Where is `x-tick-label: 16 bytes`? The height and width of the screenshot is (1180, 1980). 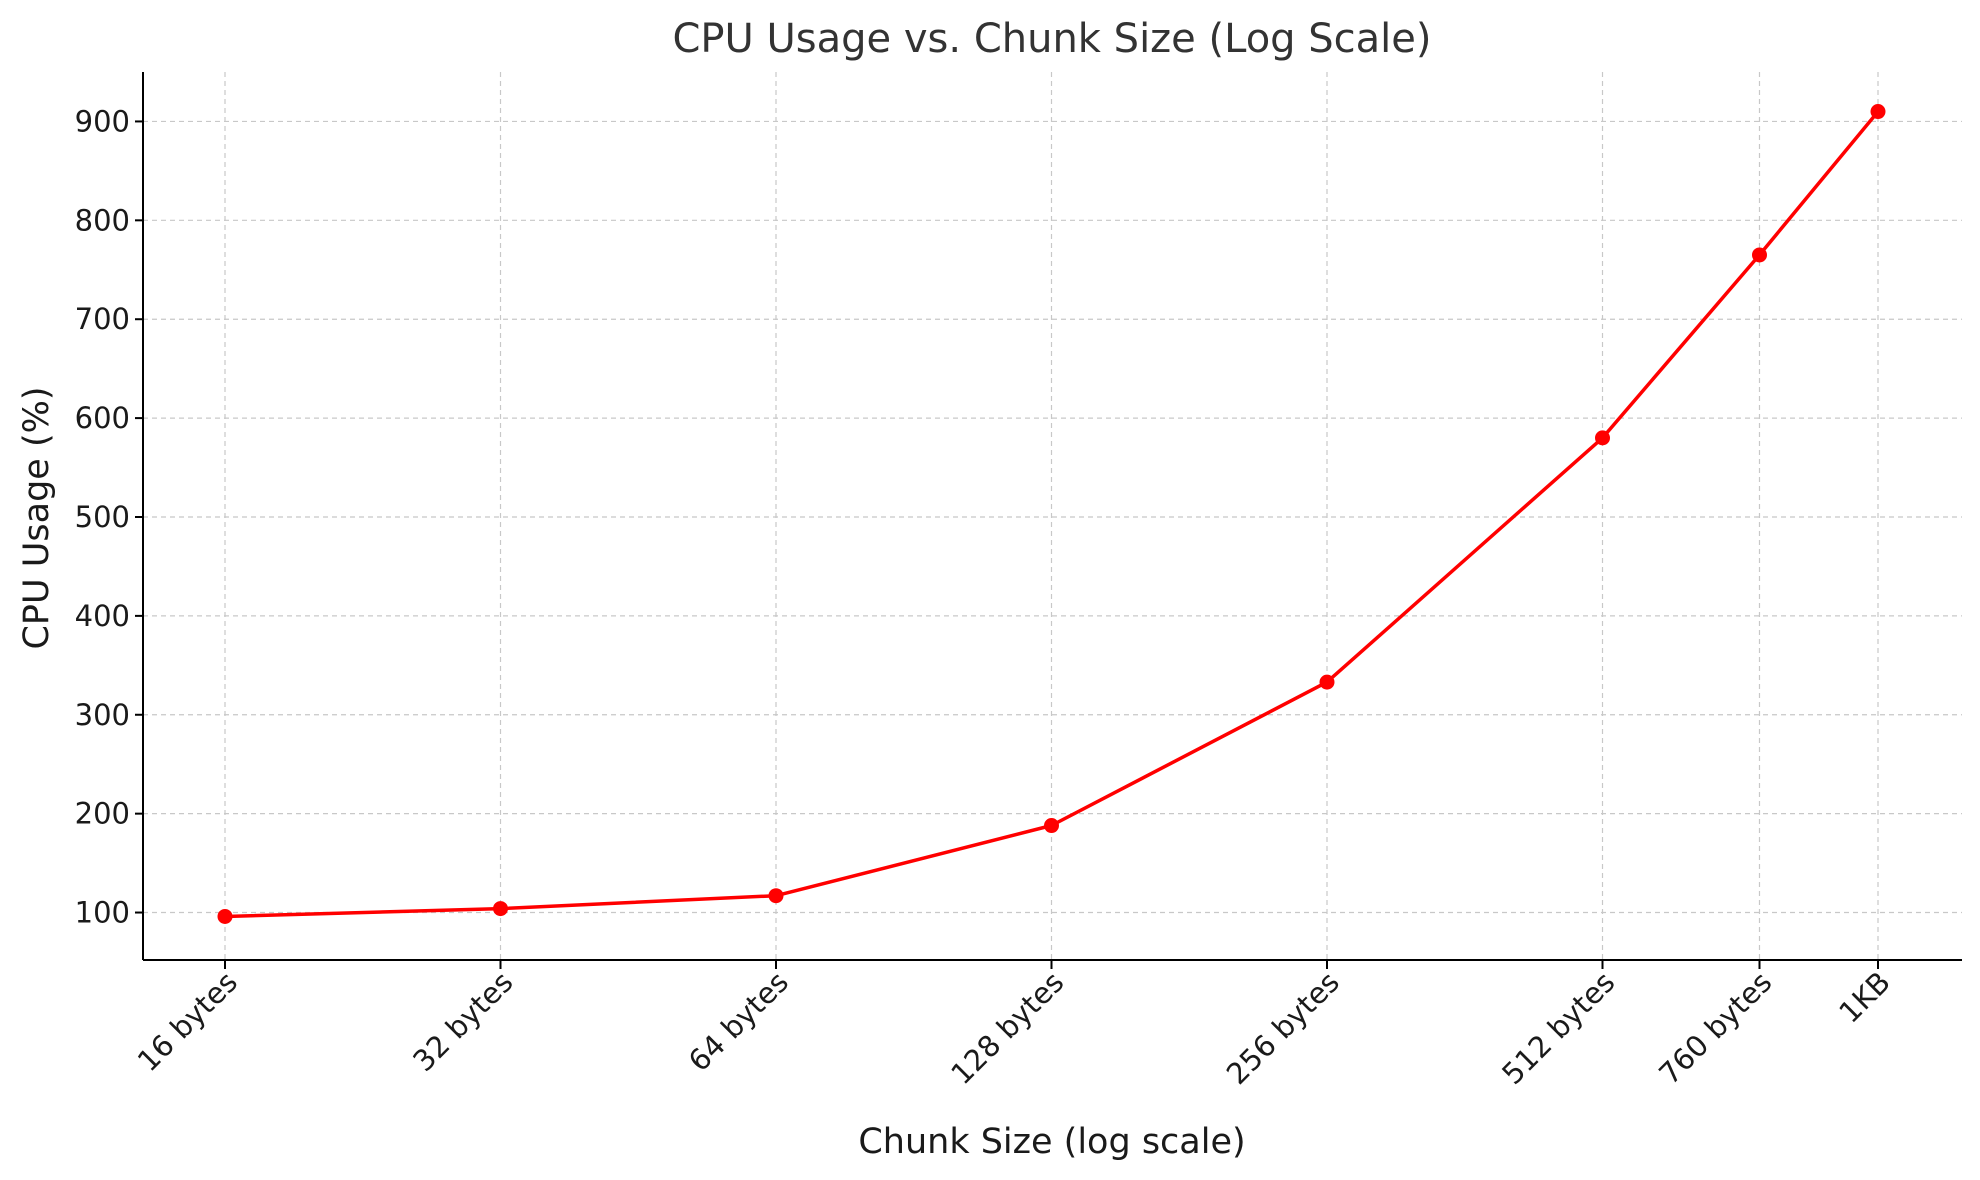 x-tick-label: 16 bytes is located at coordinates (187, 1021).